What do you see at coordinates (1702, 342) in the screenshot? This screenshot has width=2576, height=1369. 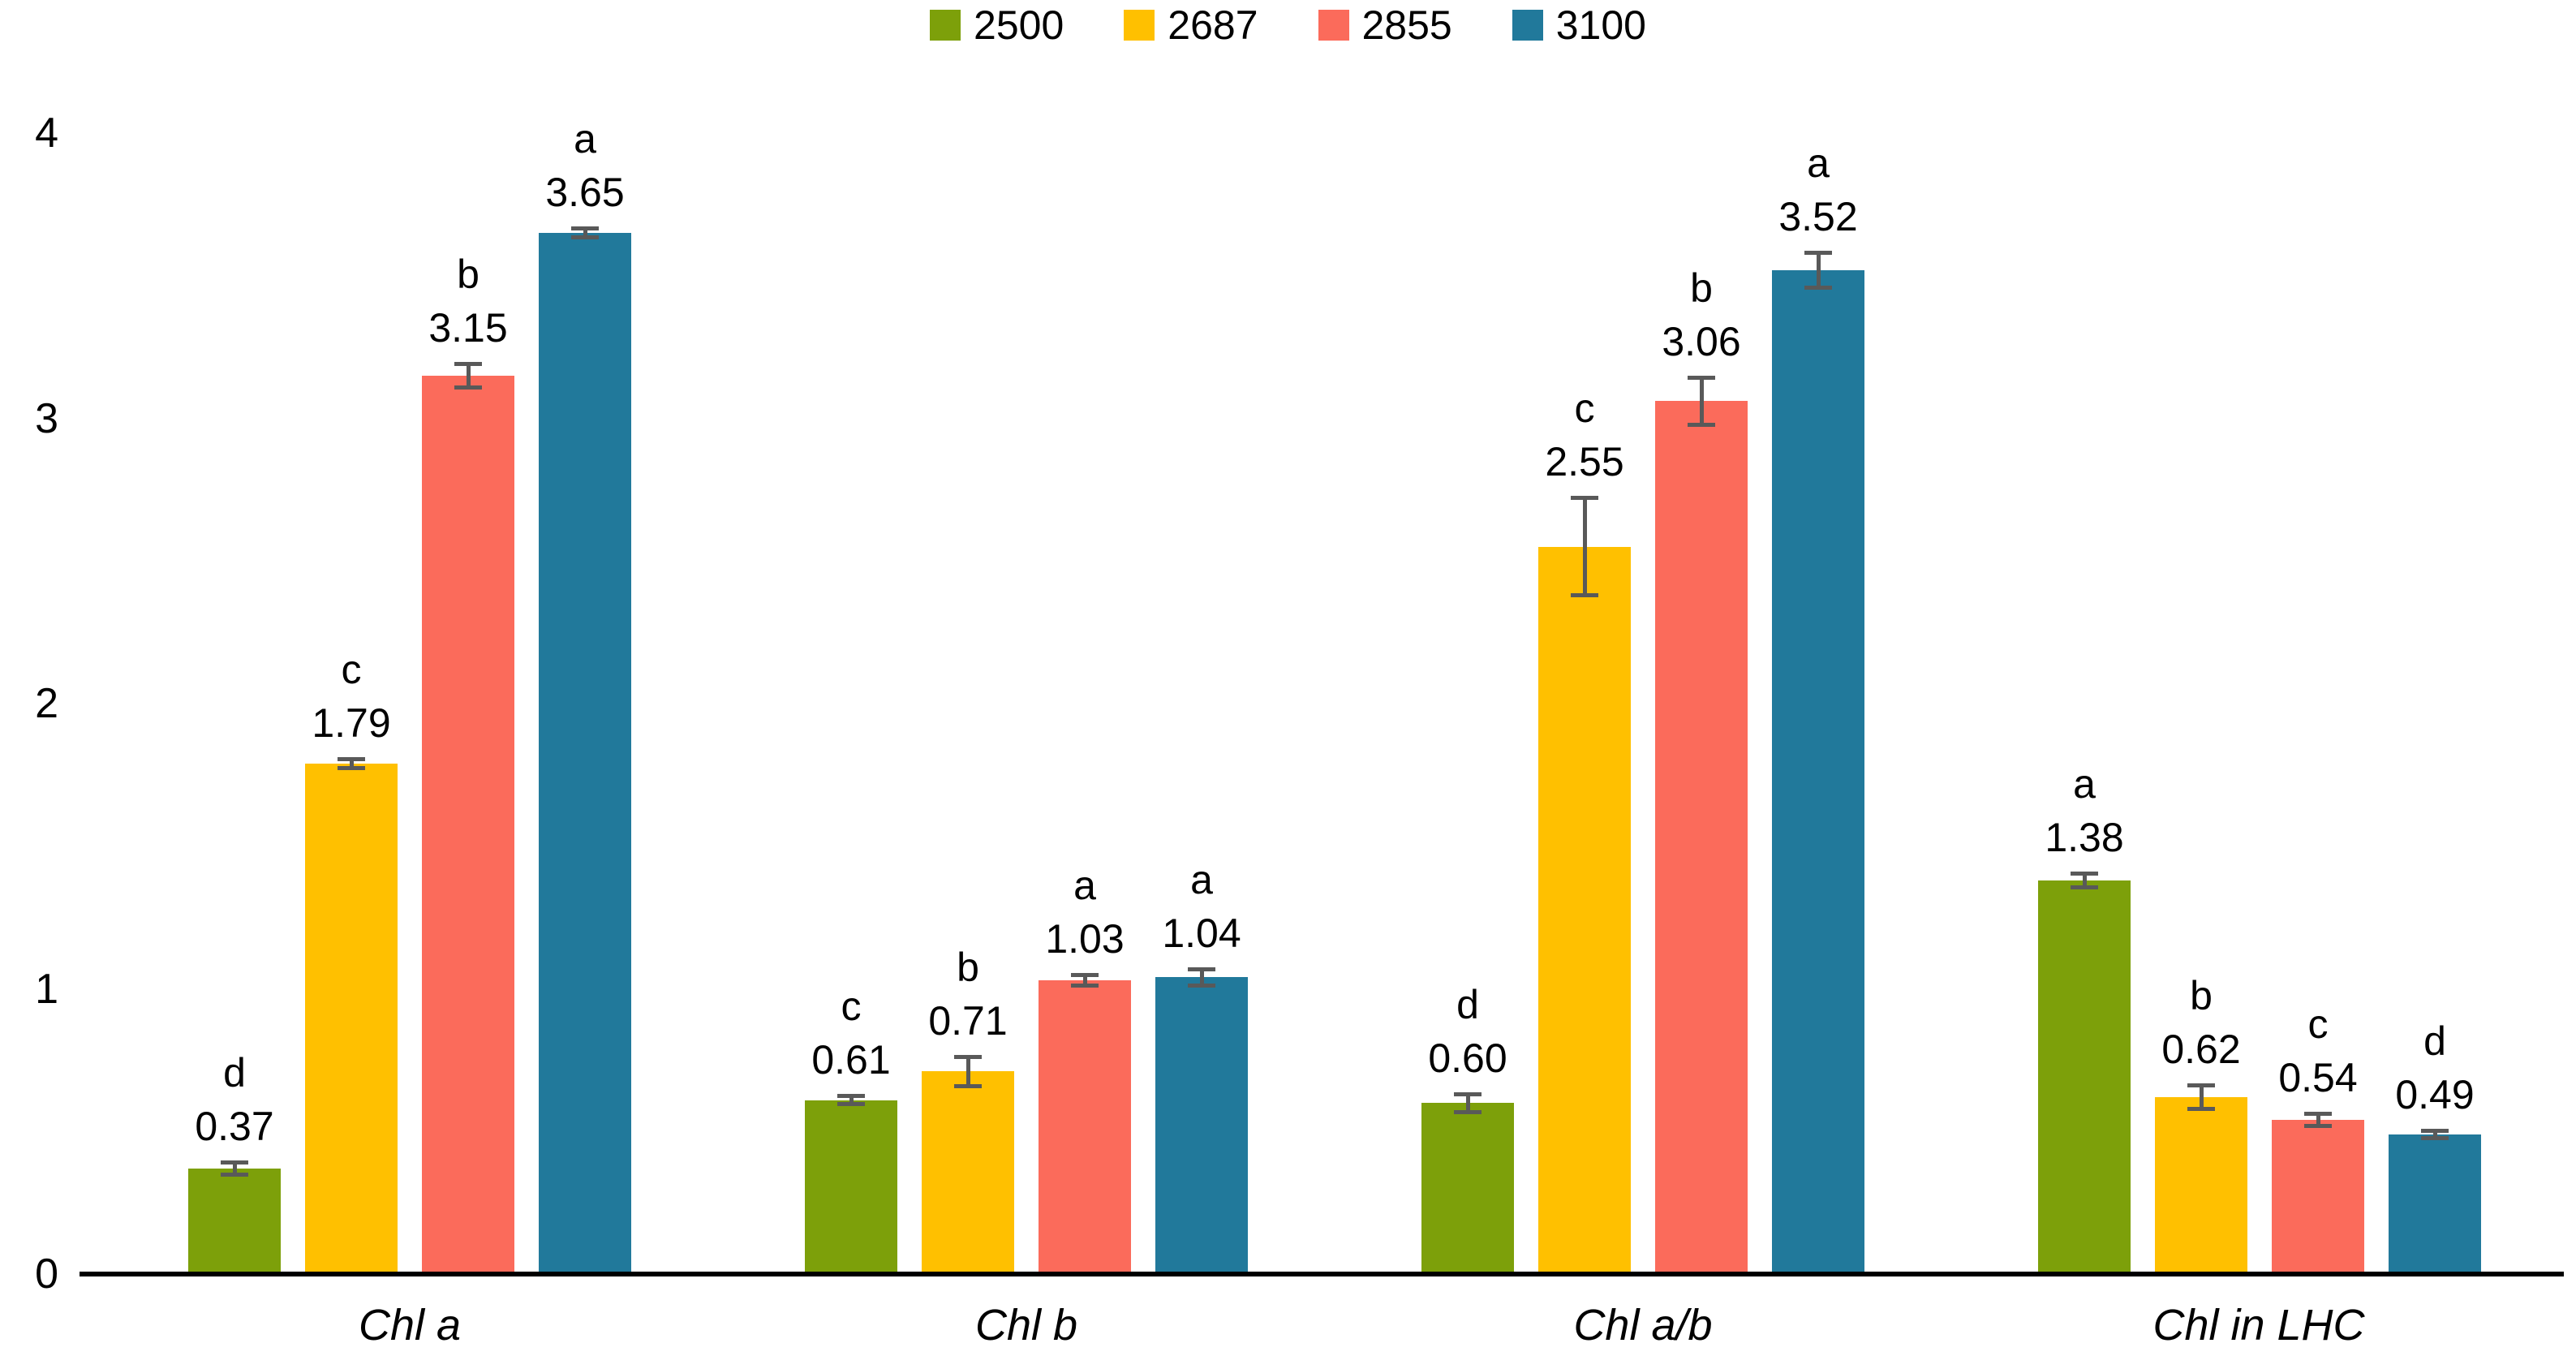 I see `bar-value-label: 3.06` at bounding box center [1702, 342].